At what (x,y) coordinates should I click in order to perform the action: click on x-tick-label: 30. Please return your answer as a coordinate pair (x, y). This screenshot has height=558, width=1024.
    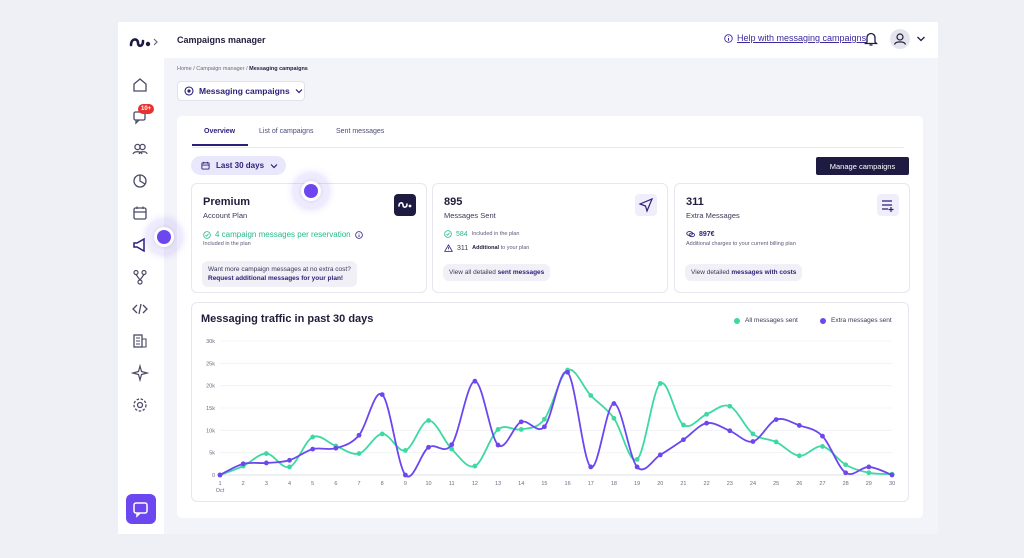
    Looking at the image, I should click on (892, 484).